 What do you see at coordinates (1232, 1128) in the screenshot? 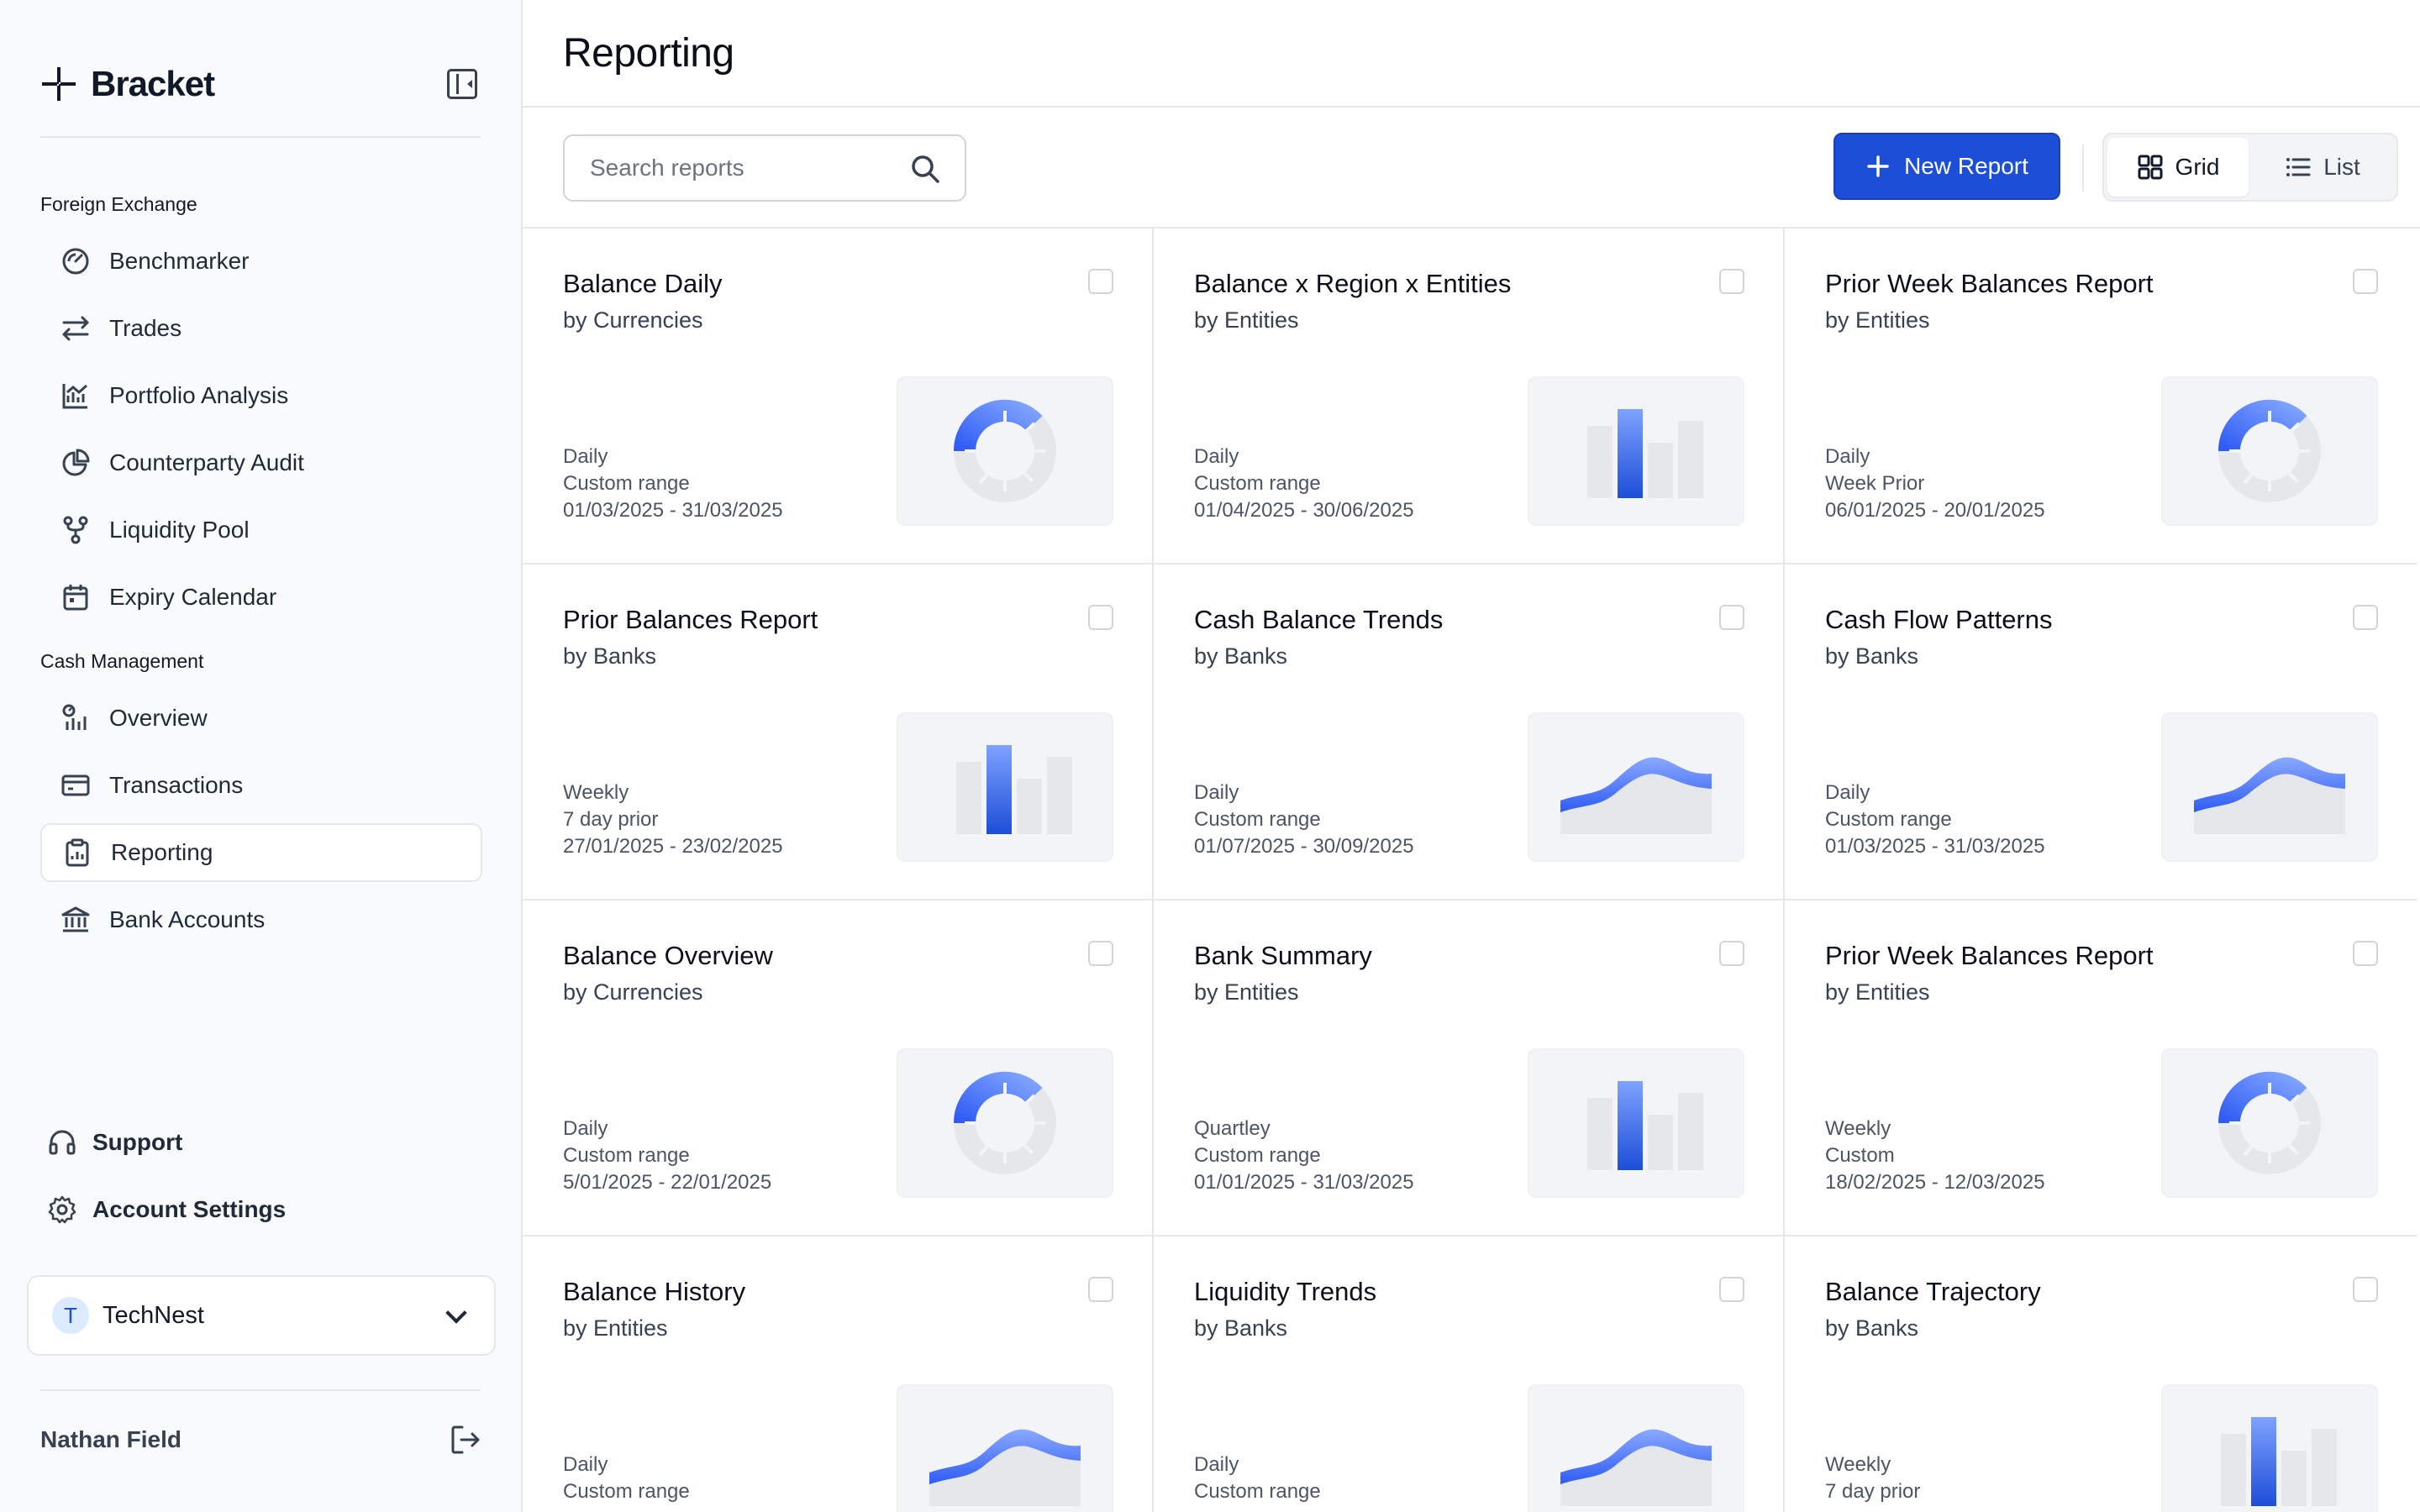
I see `report-frequency: Quartley` at bounding box center [1232, 1128].